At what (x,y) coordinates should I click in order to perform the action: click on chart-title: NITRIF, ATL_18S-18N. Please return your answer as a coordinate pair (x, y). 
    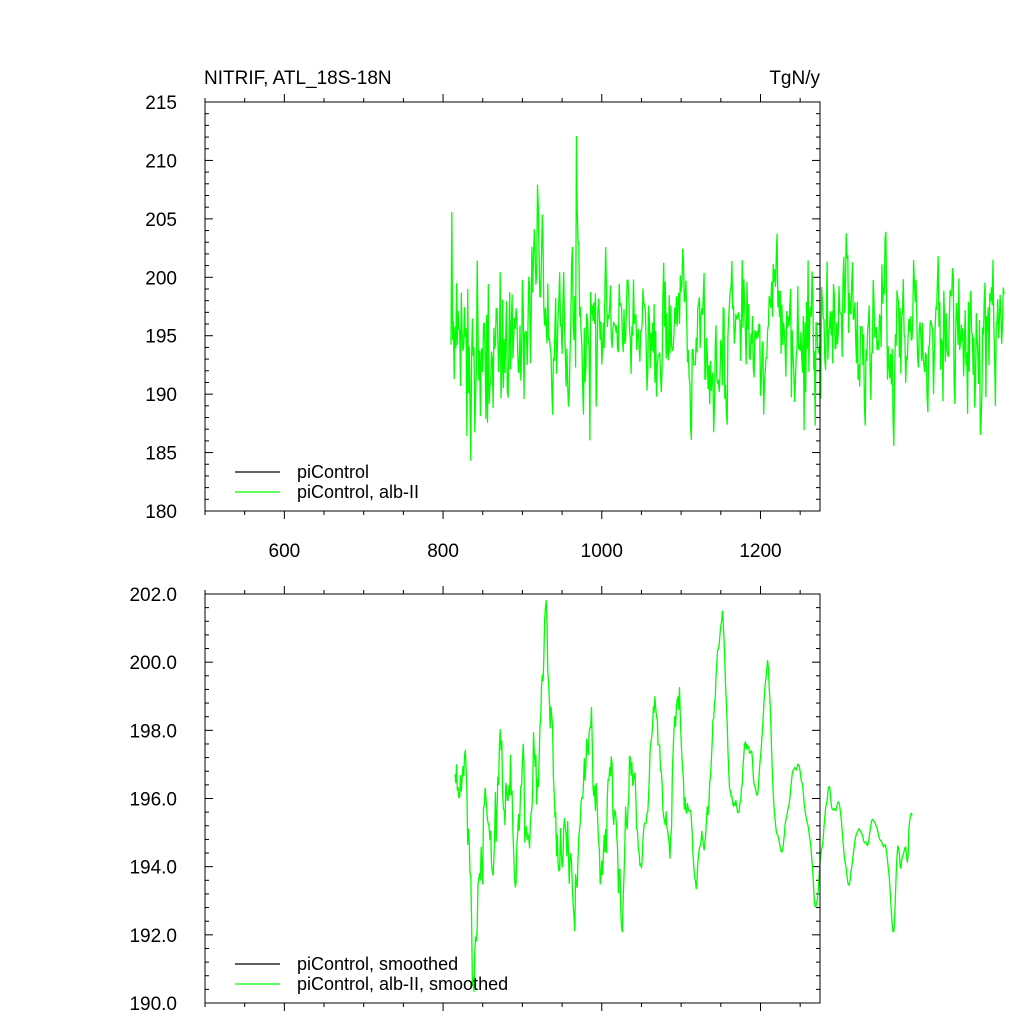
    Looking at the image, I should click on (298, 78).